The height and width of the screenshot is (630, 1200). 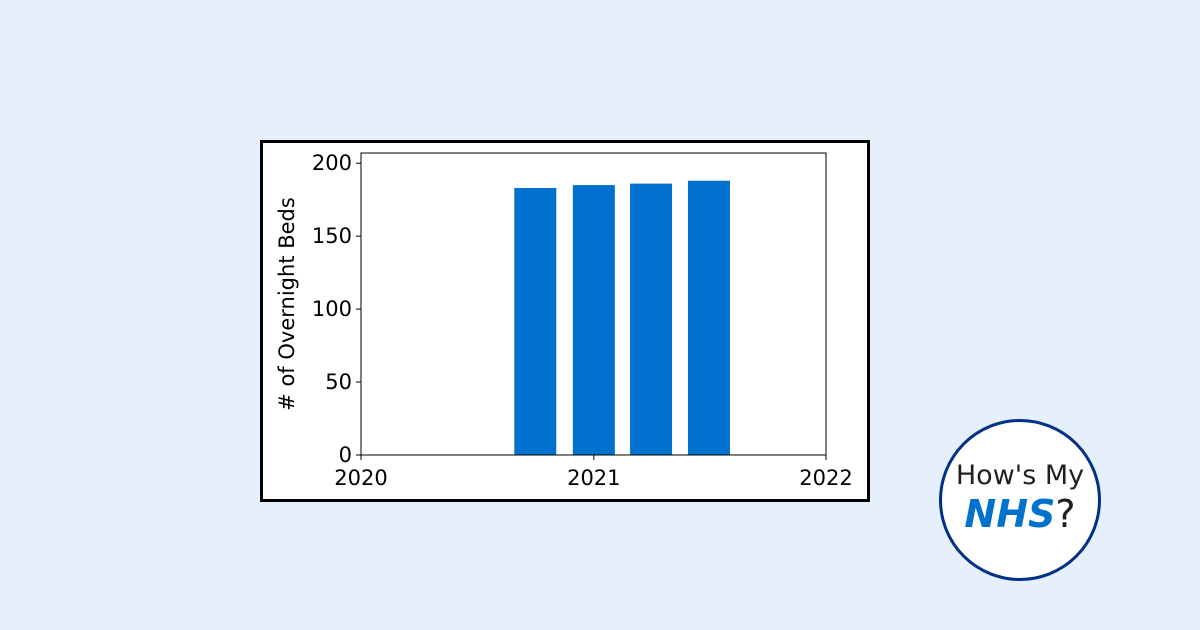 I want to click on hows-my-nhs-logo: How's My NHS?, so click(x=1020, y=500).